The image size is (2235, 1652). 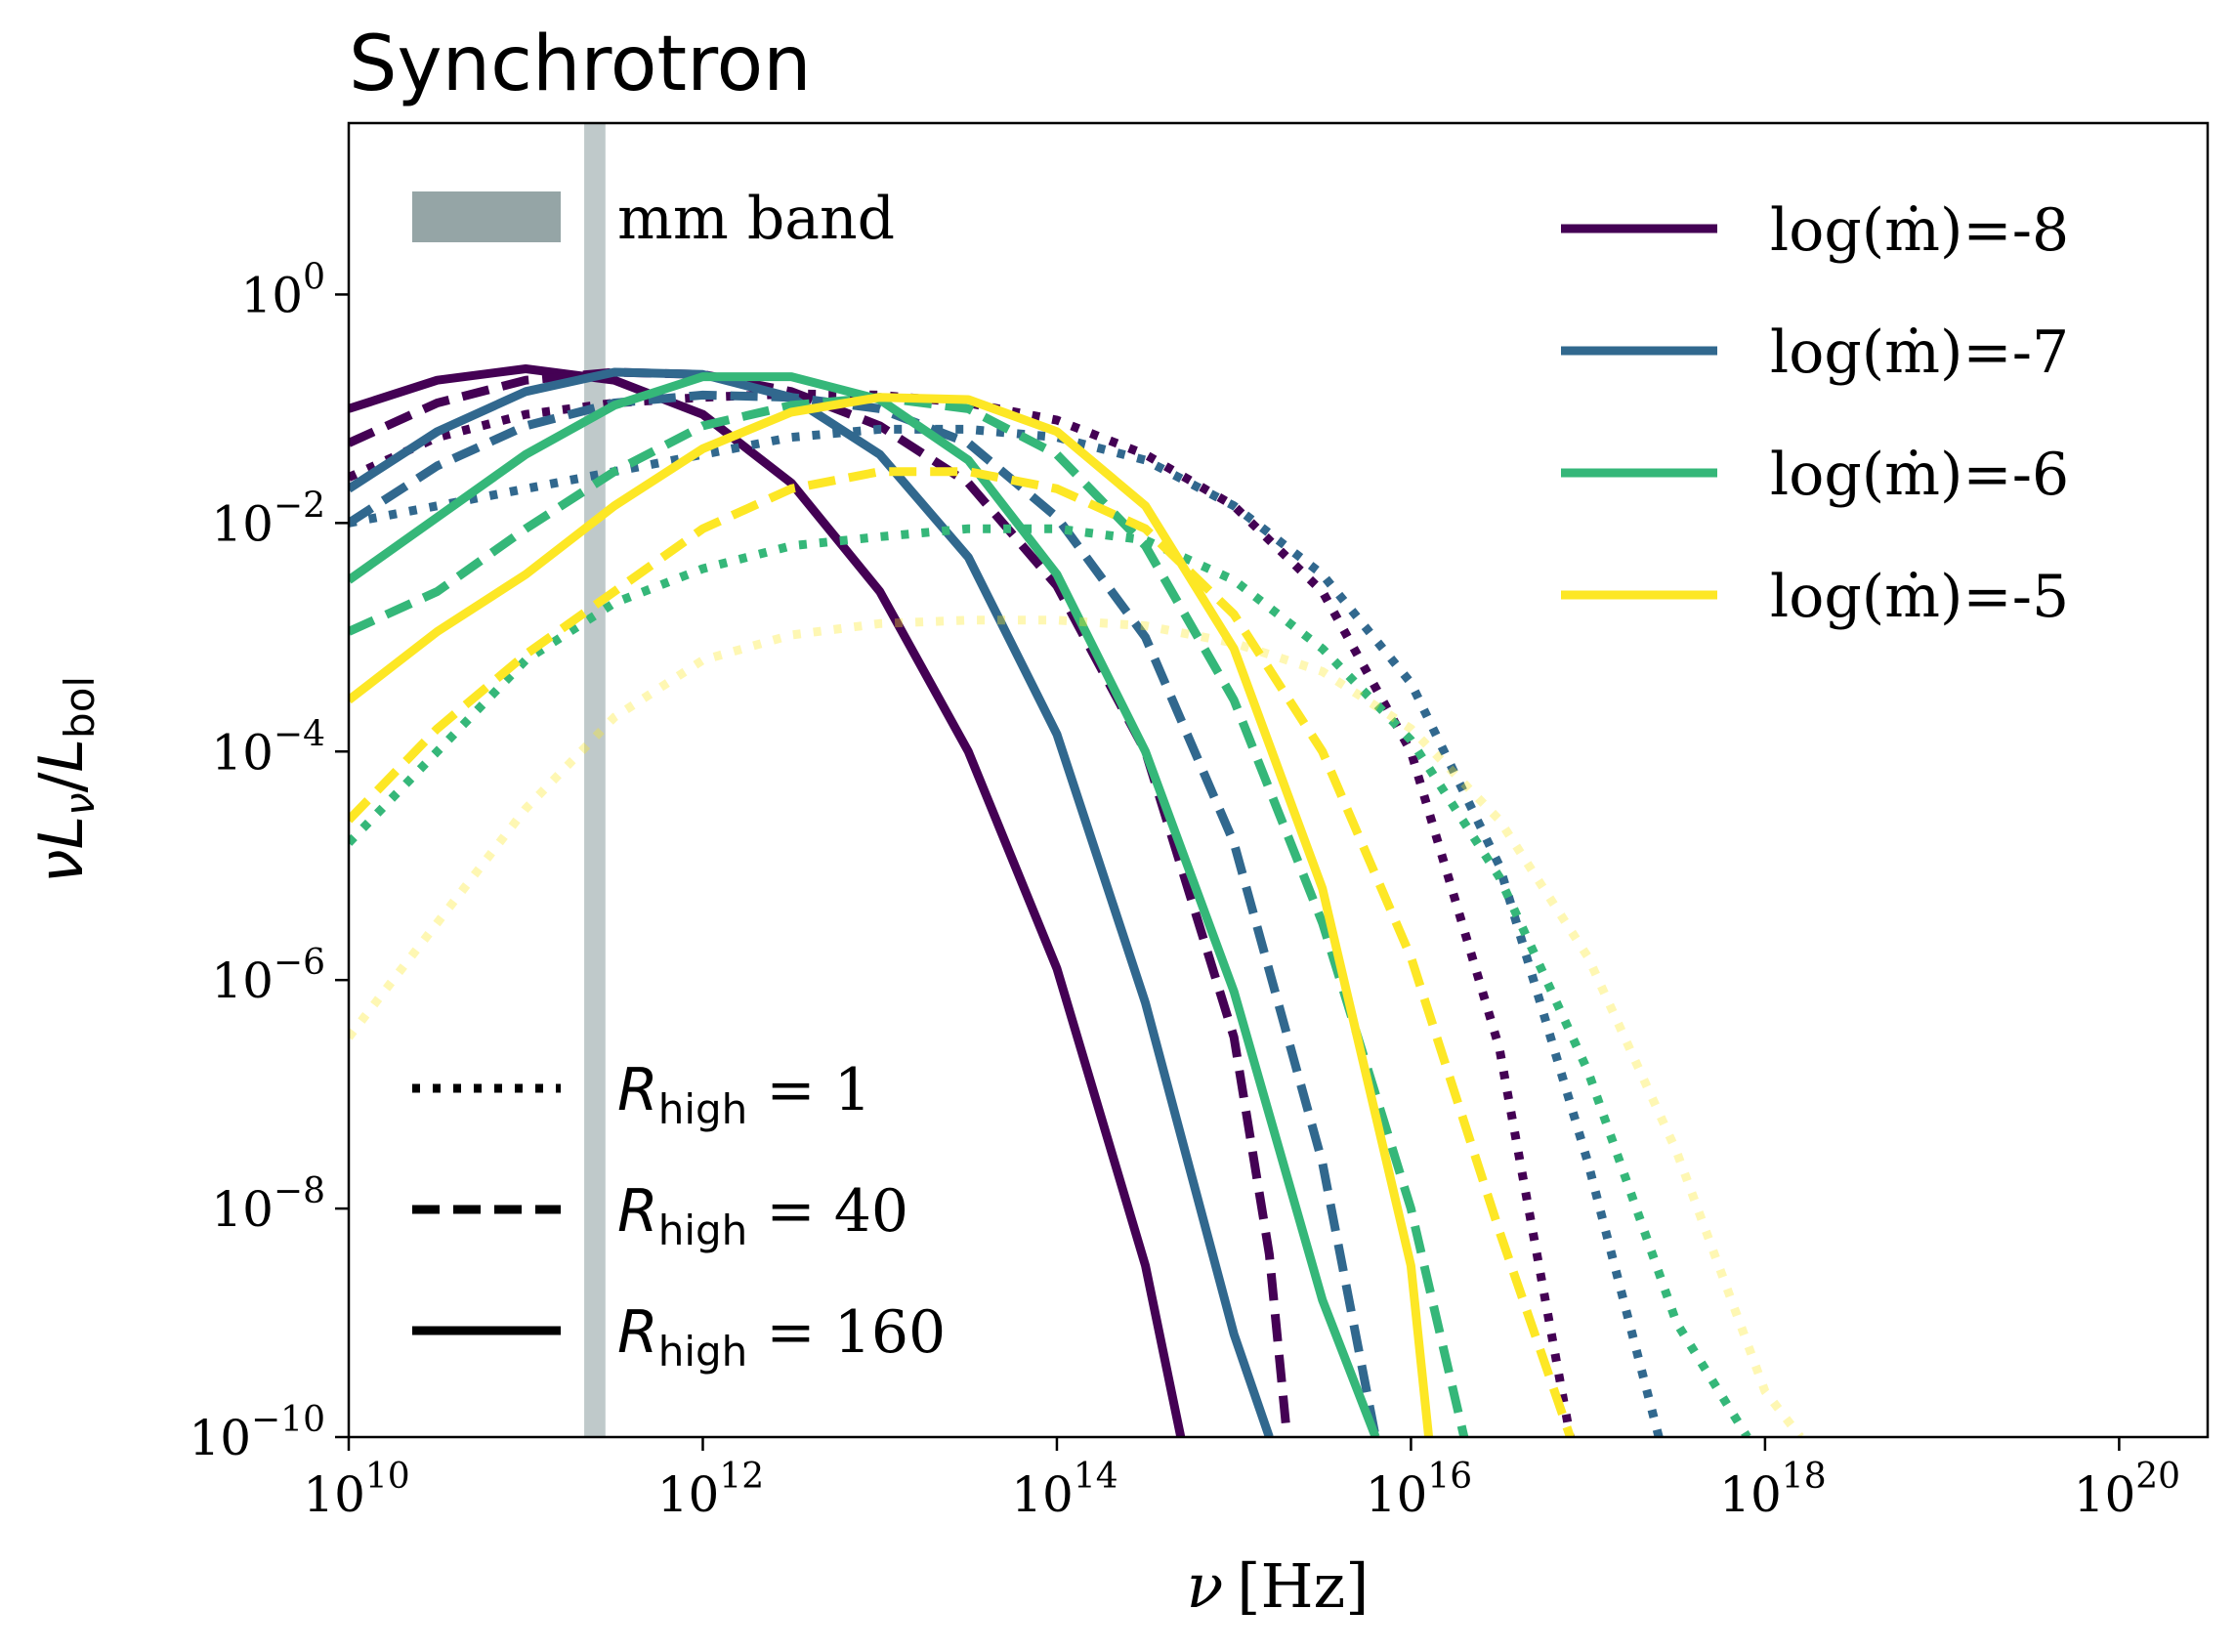 What do you see at coordinates (1205, 1586) in the screenshot?
I see `x-axis-var: ν` at bounding box center [1205, 1586].